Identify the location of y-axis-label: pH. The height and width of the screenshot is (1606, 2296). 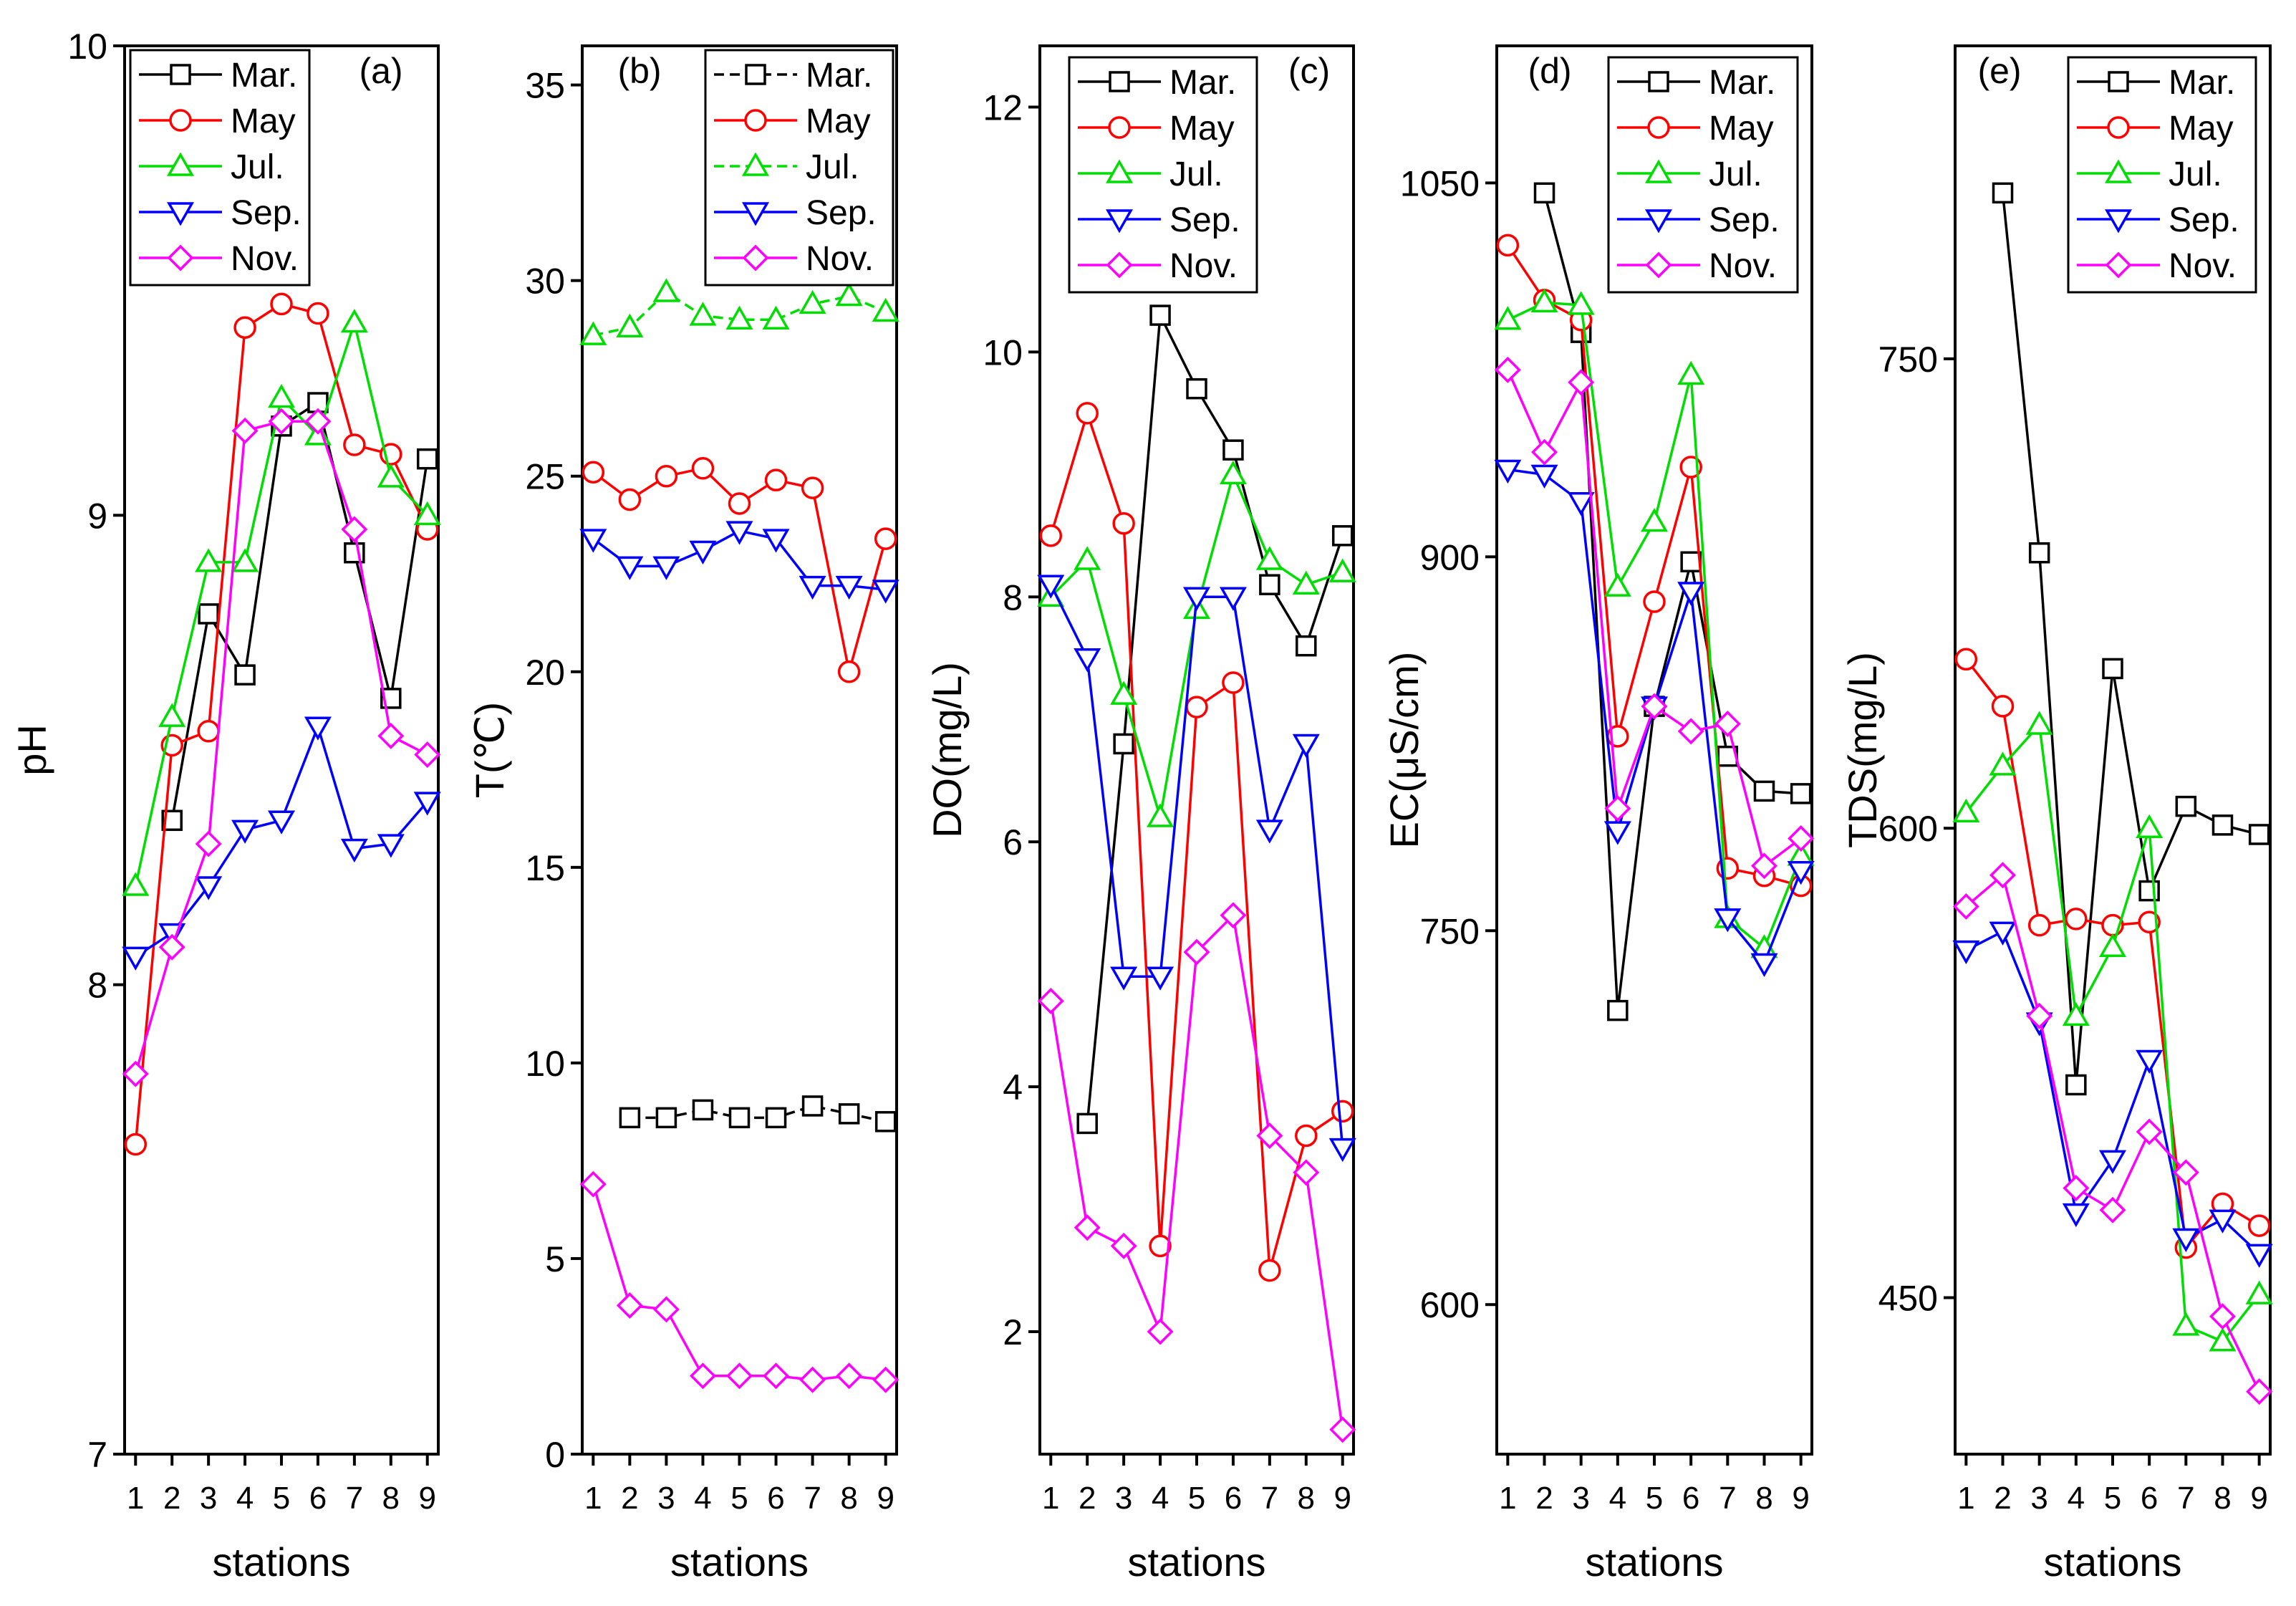
(31, 750).